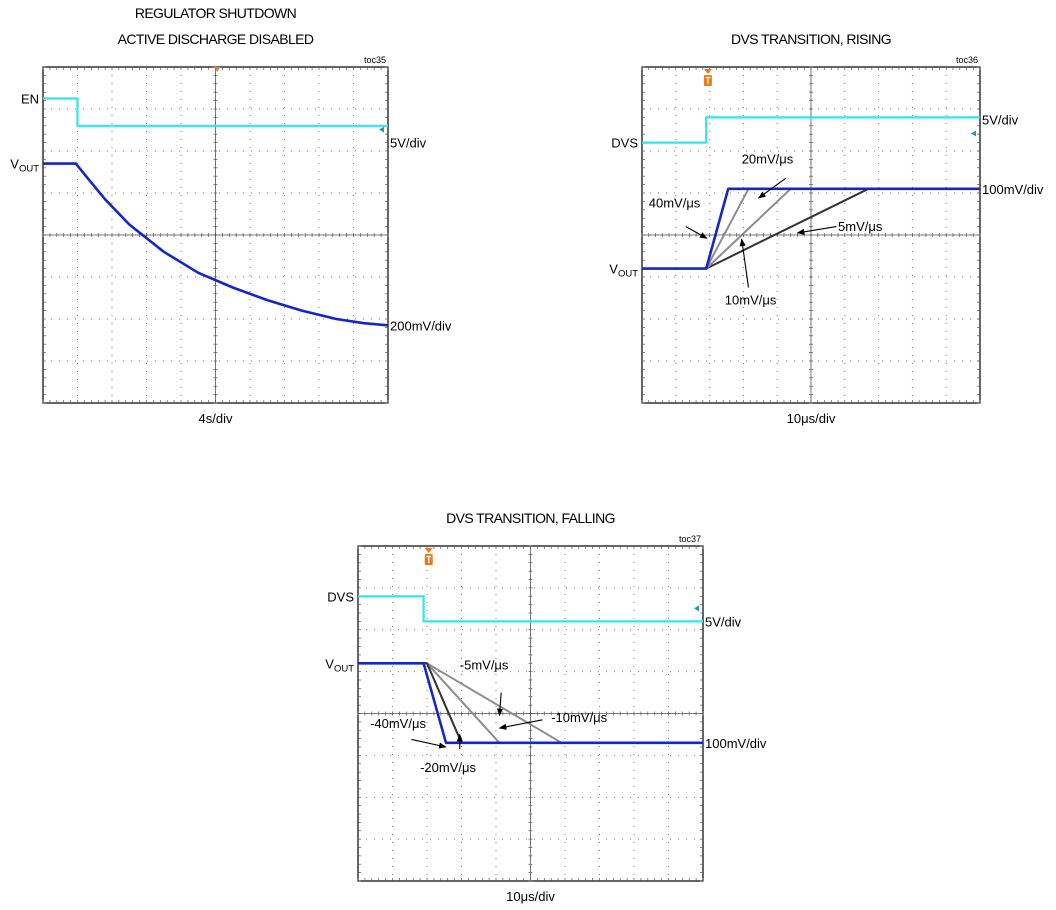  What do you see at coordinates (579, 717) in the screenshot?
I see `slew-rate-annotation: -10mV/μs` at bounding box center [579, 717].